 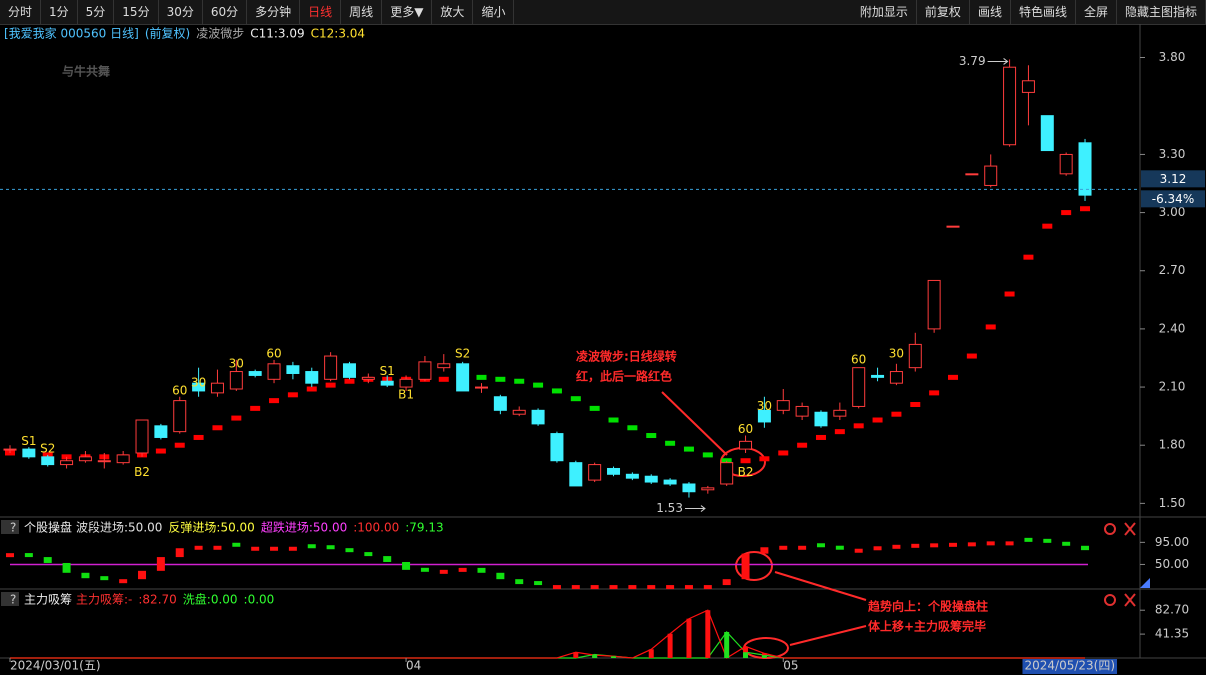 I want to click on annotation: 体上移+主力吸筹完毕, so click(x=927, y=626).